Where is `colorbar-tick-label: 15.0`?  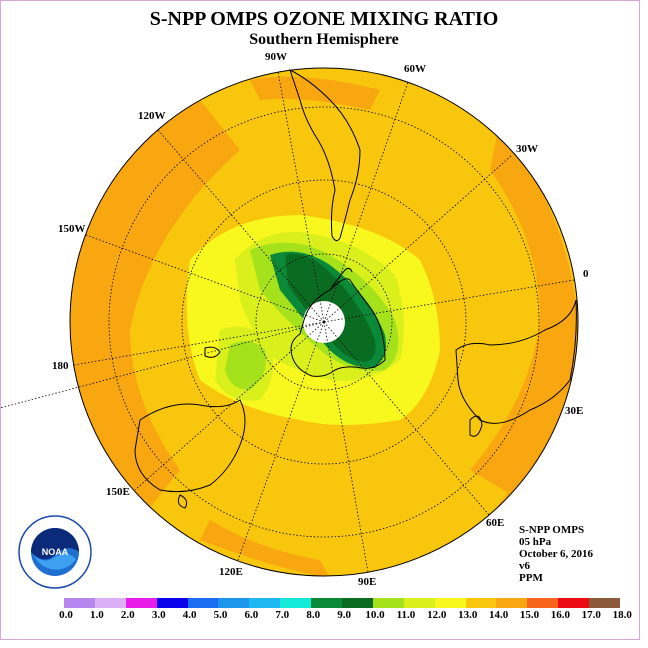
colorbar-tick-label: 15.0 is located at coordinates (529, 615).